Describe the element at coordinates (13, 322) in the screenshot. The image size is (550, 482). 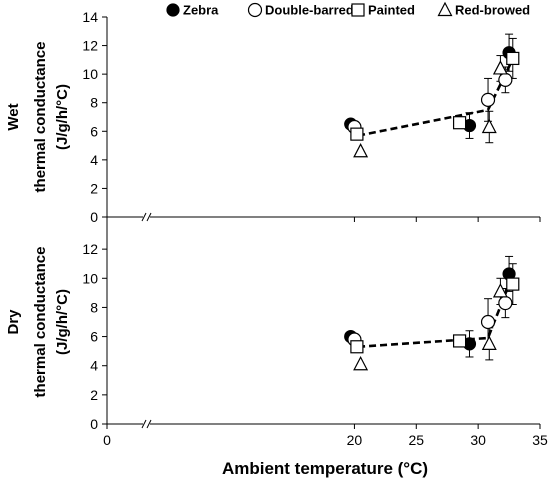
I see `dry-y-axis-title-line: Dry` at that location.